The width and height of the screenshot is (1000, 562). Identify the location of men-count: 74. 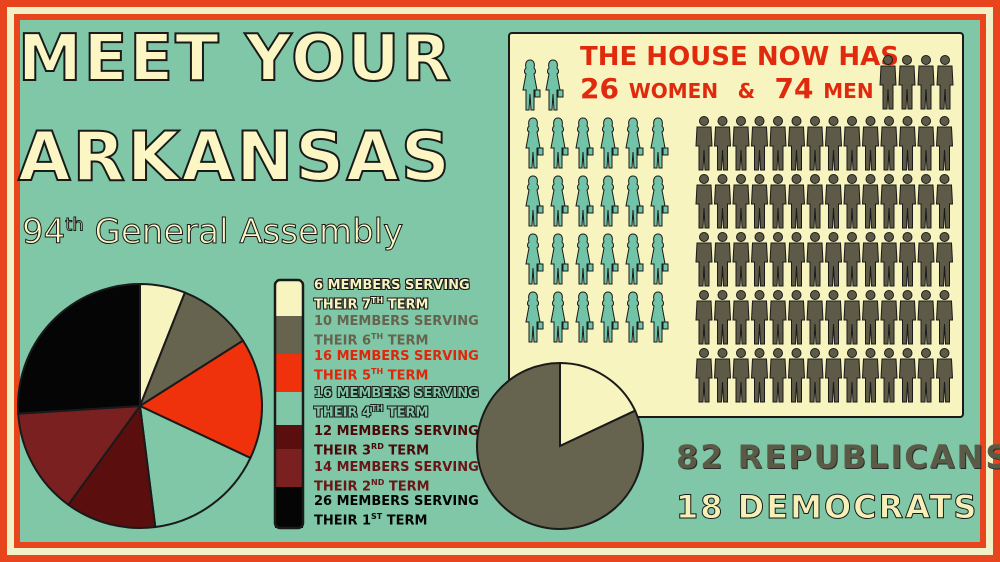
(794, 88).